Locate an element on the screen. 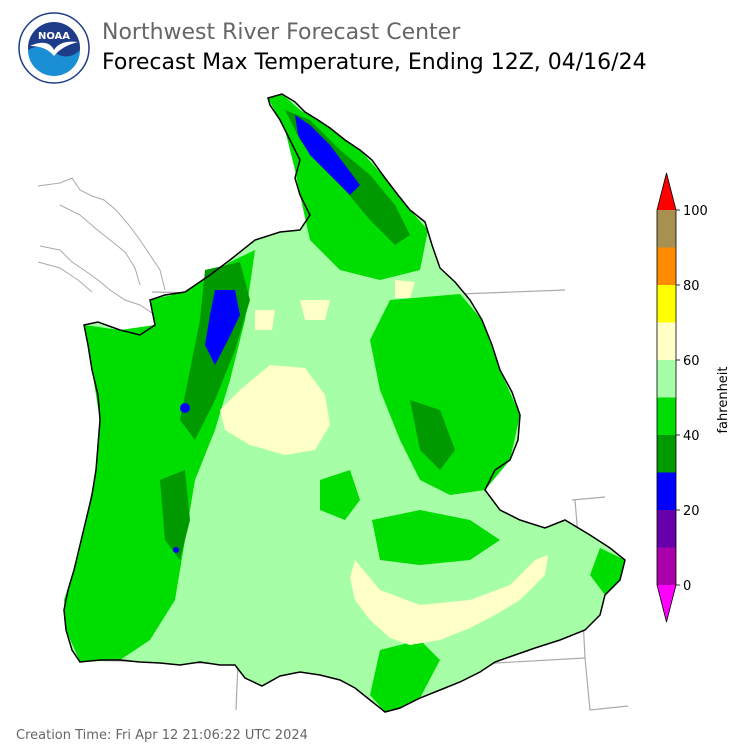 This screenshot has width=756, height=756. coast-lines is located at coordinates (101, 246).